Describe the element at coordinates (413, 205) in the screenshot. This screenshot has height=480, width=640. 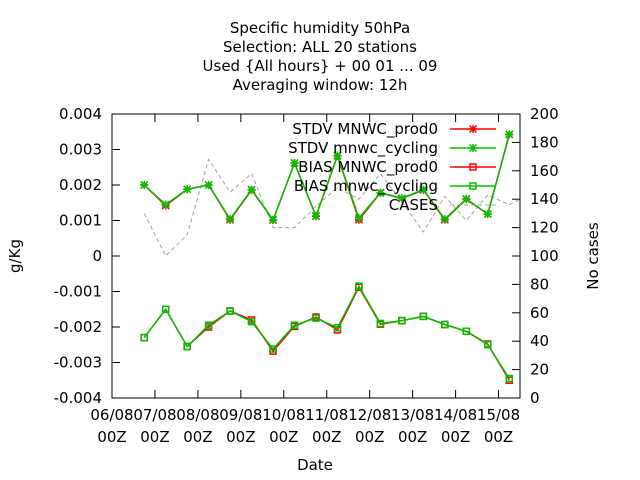
I see `legend-label: CASES` at that location.